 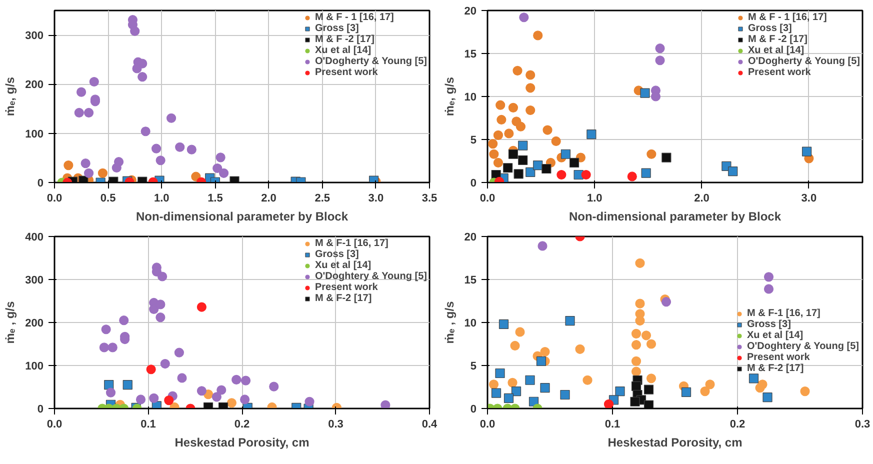 I want to click on x-axis-title: Heskestad Porosity, cm, so click(x=675, y=443).